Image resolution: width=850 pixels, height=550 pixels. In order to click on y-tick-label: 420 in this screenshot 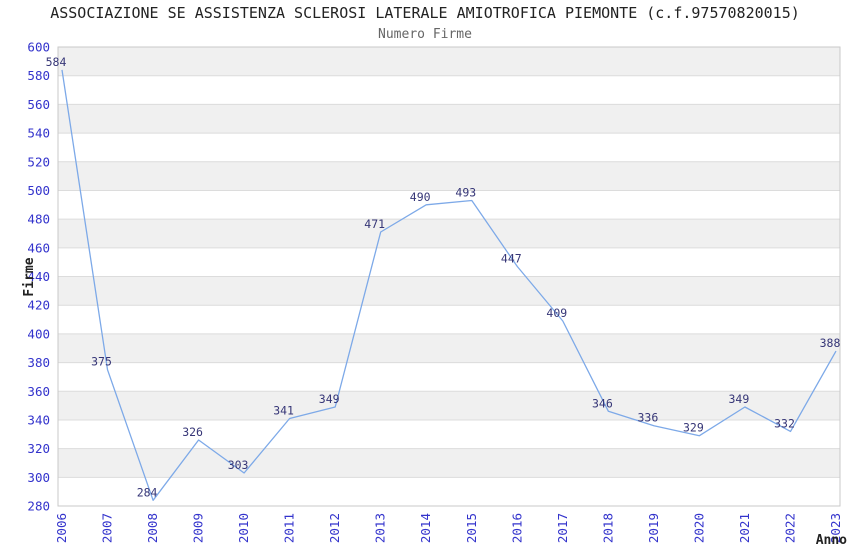, I will do `click(38, 305)`.